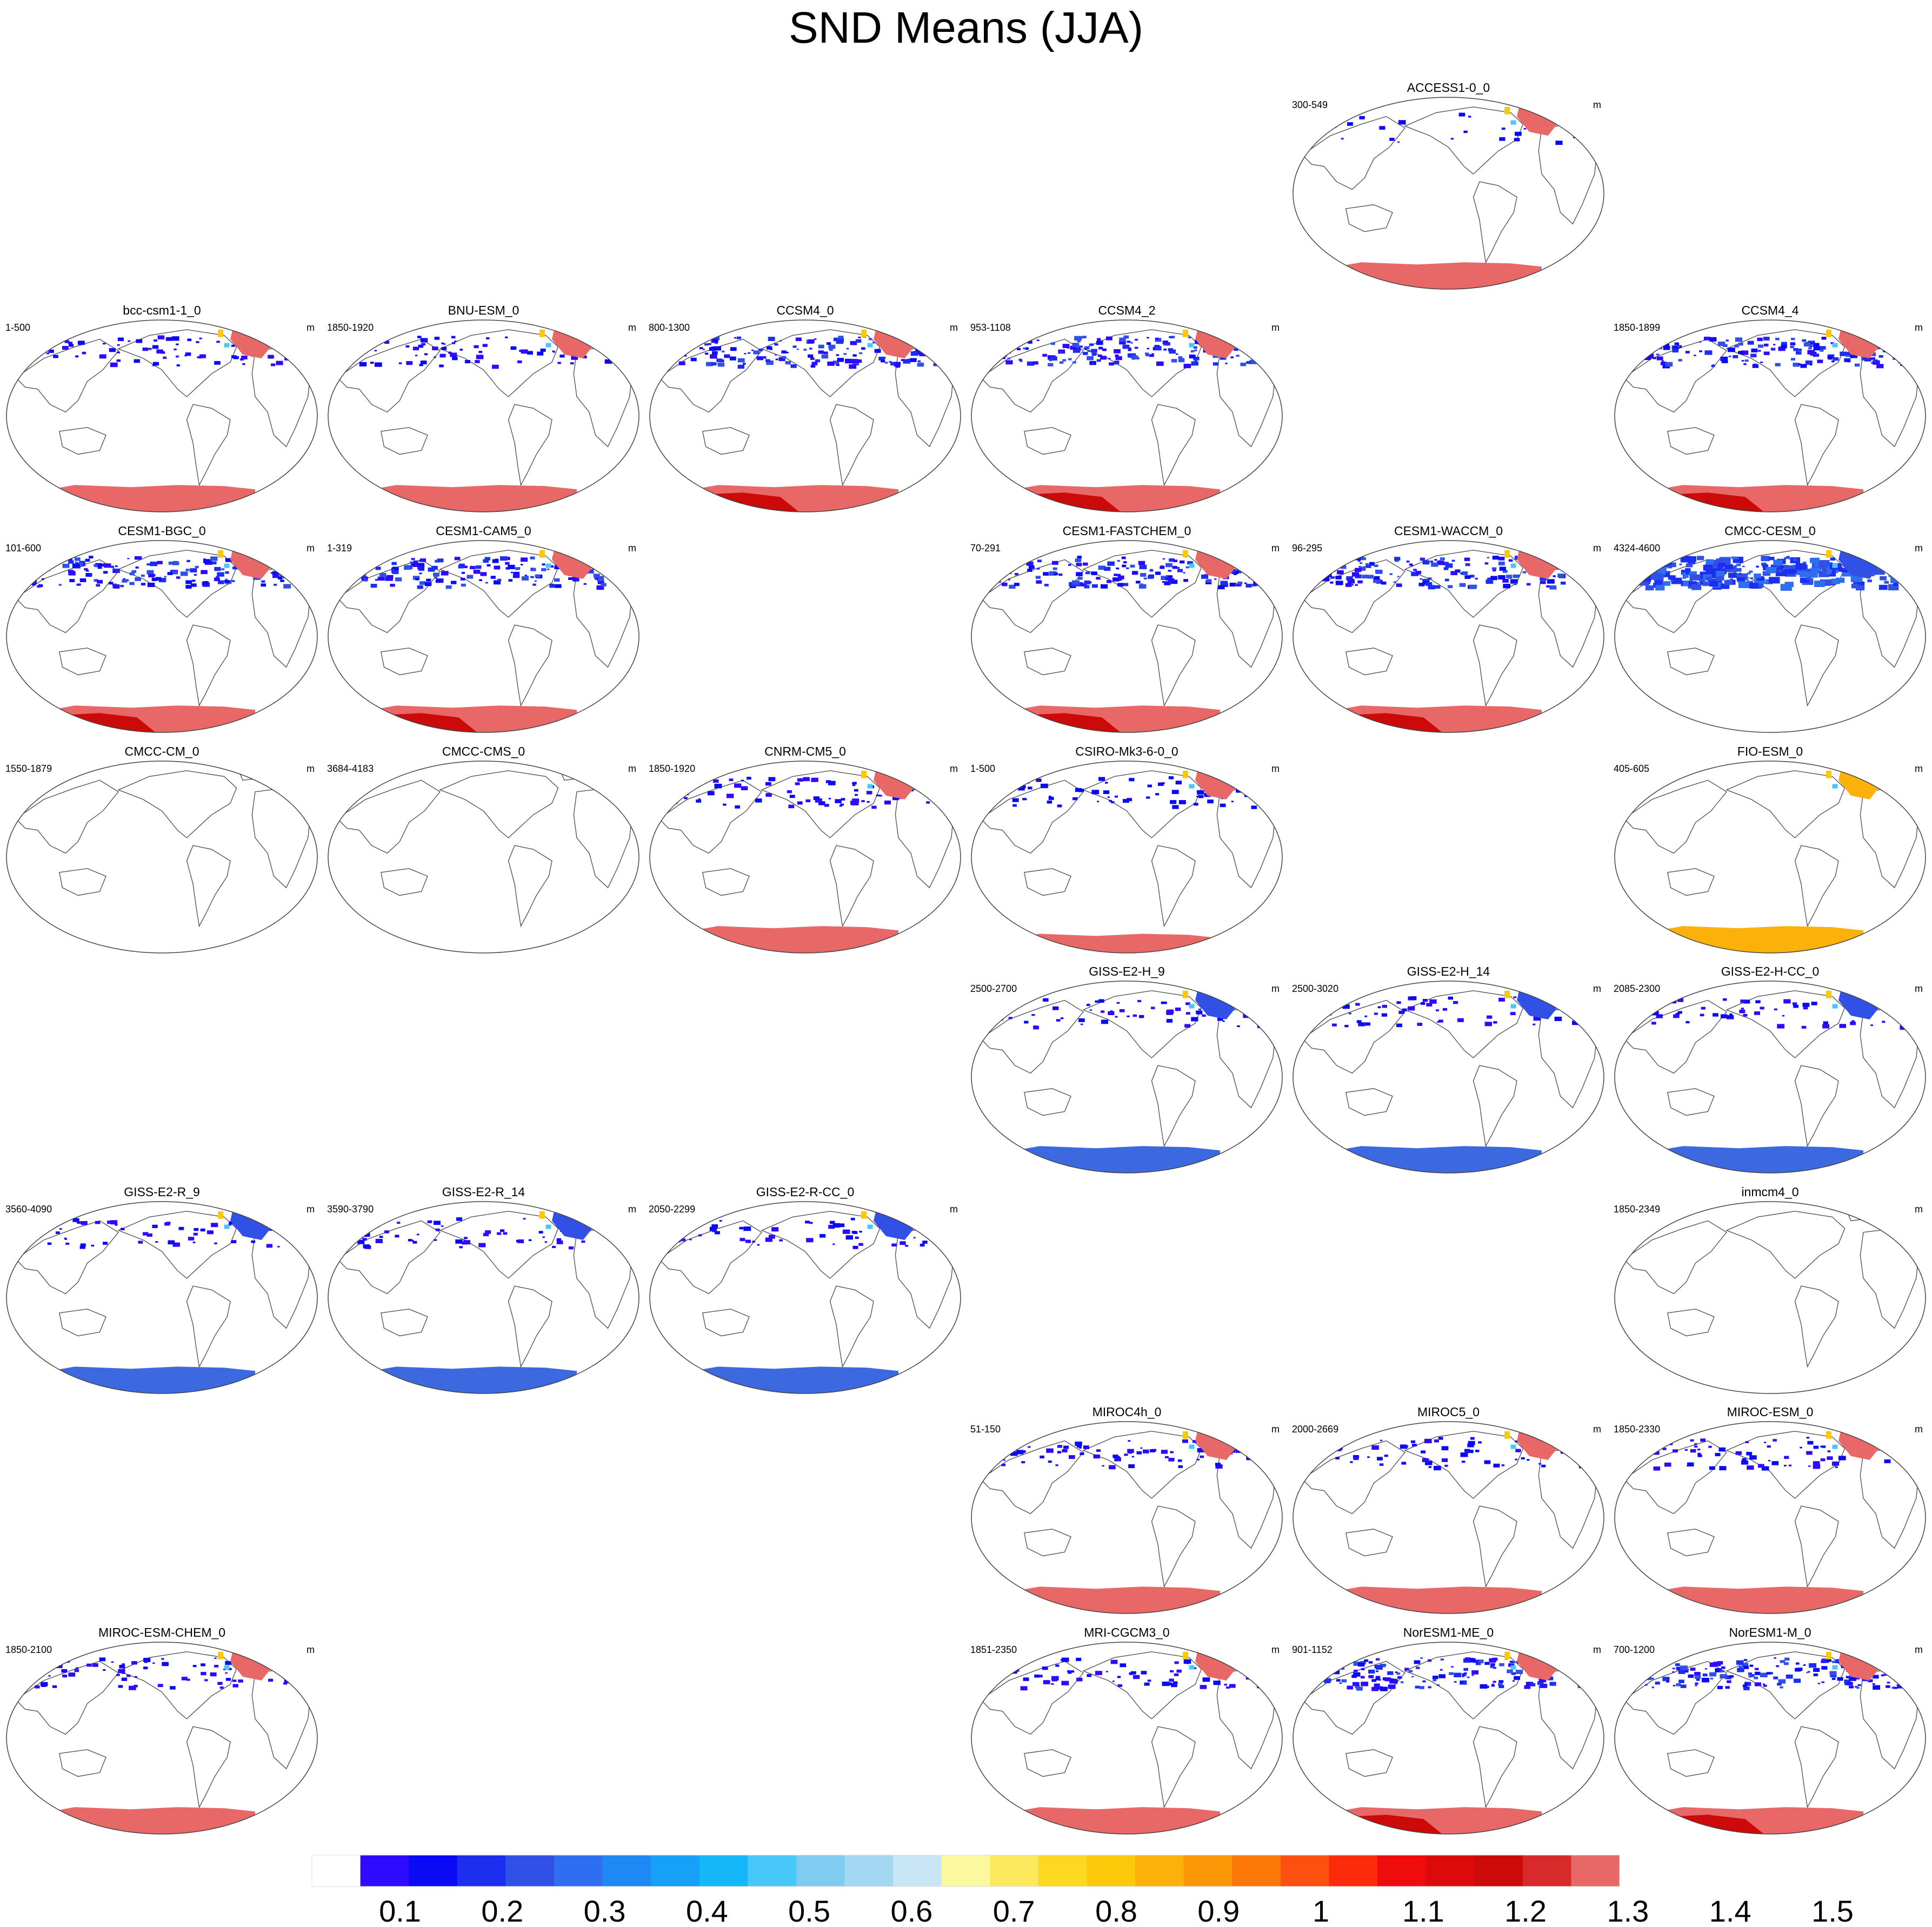 The width and height of the screenshot is (1932, 1927). What do you see at coordinates (1275, 1430) in the screenshot?
I see `panel-units: m` at bounding box center [1275, 1430].